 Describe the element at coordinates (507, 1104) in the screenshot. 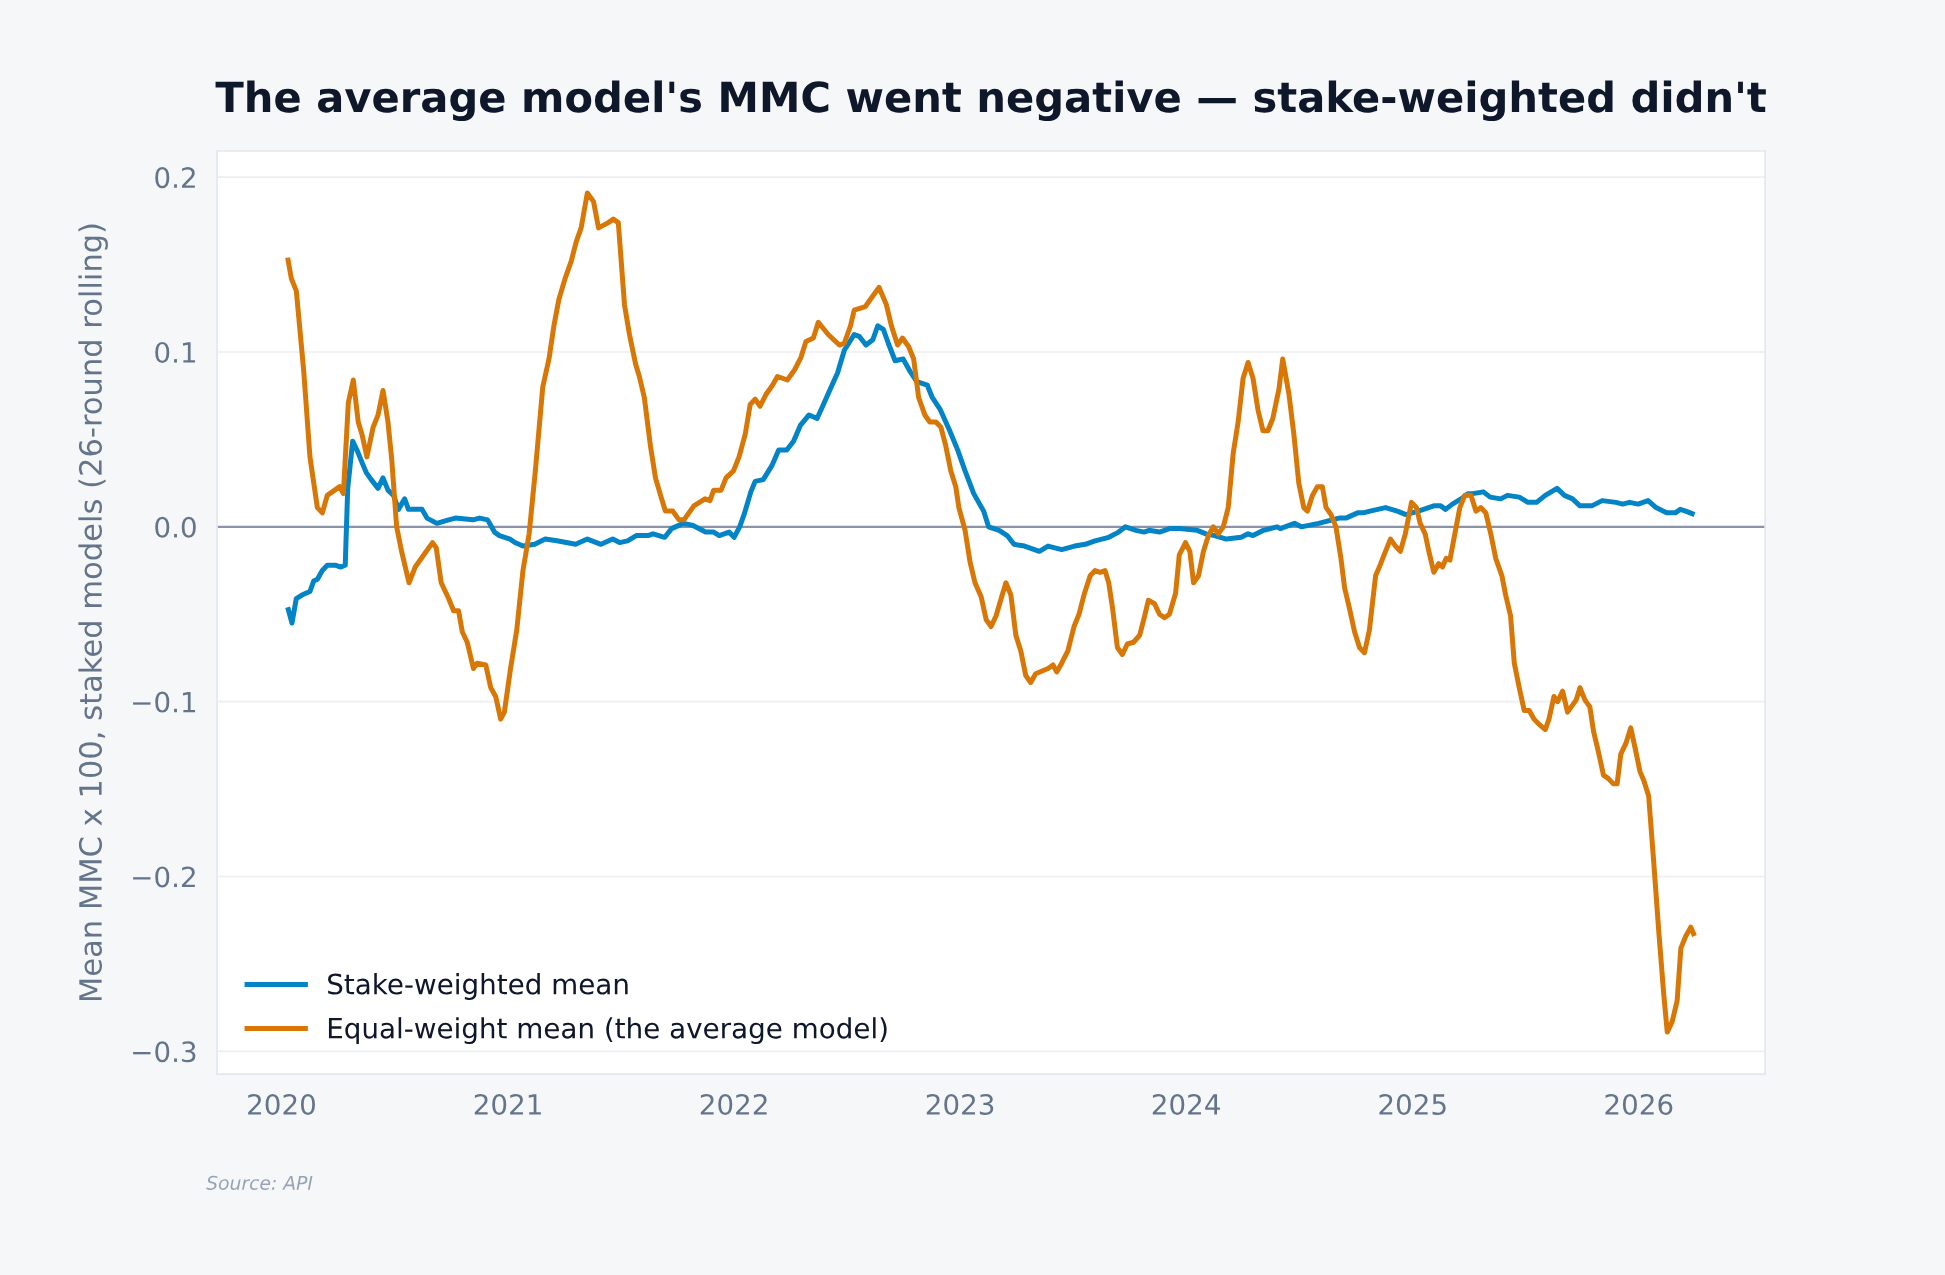

I see `x-tick-label: 2021` at that location.